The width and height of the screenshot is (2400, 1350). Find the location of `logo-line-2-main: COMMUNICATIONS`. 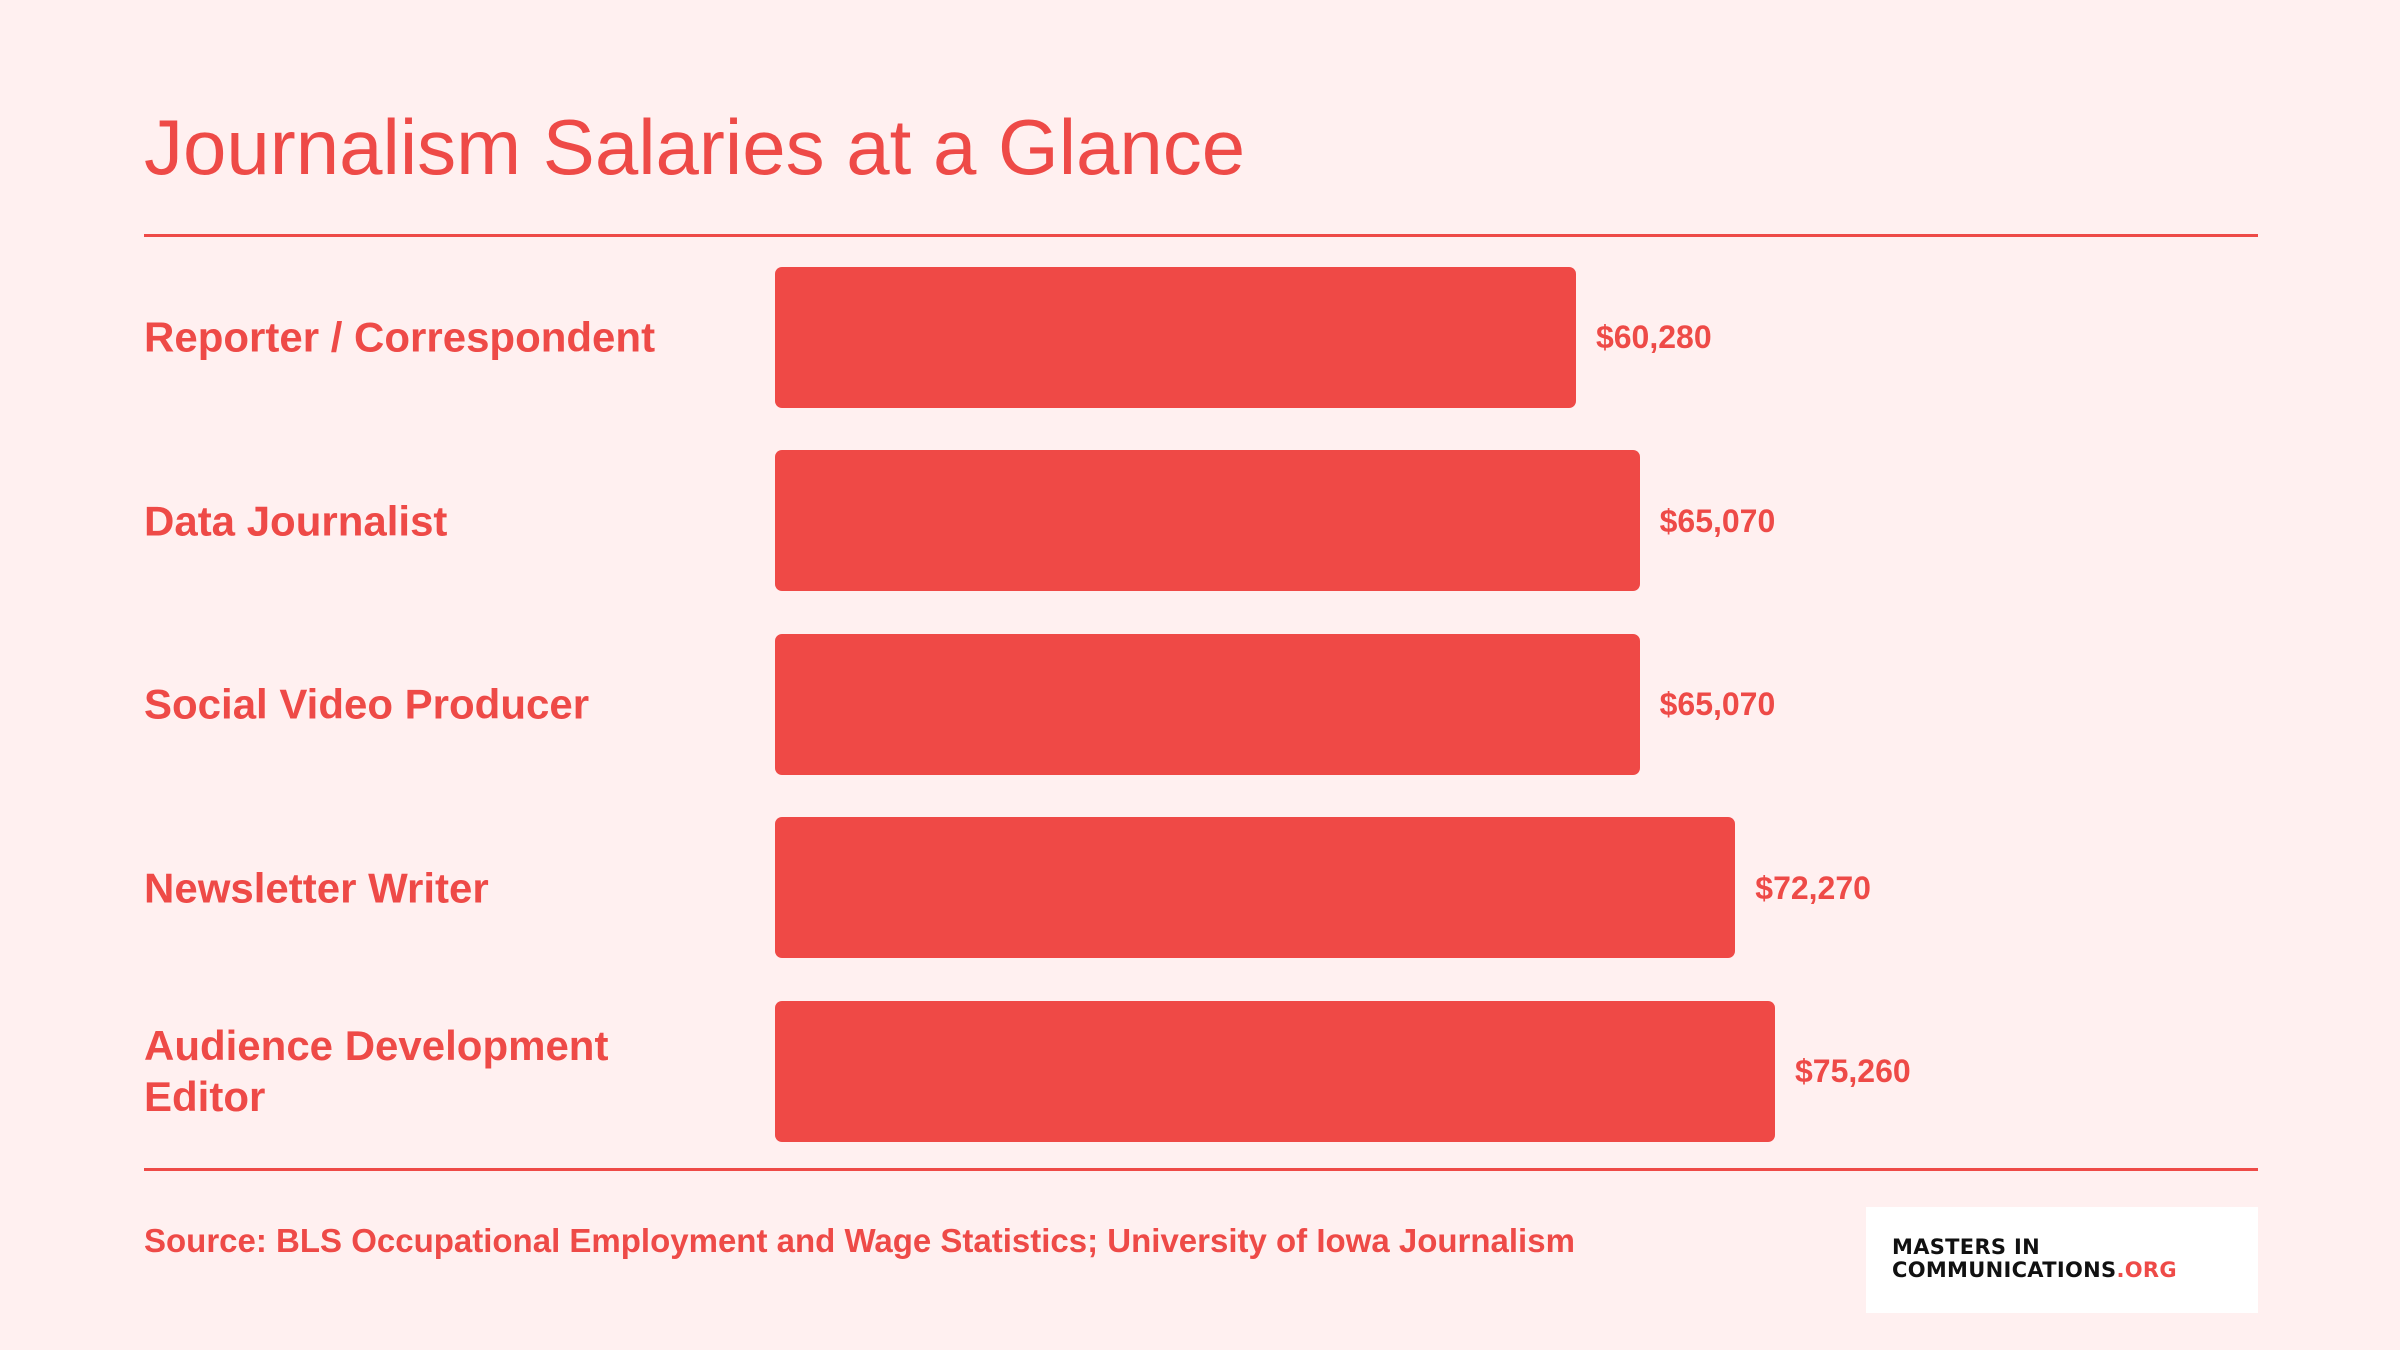

logo-line-2-main: COMMUNICATIONS is located at coordinates (2004, 1270).